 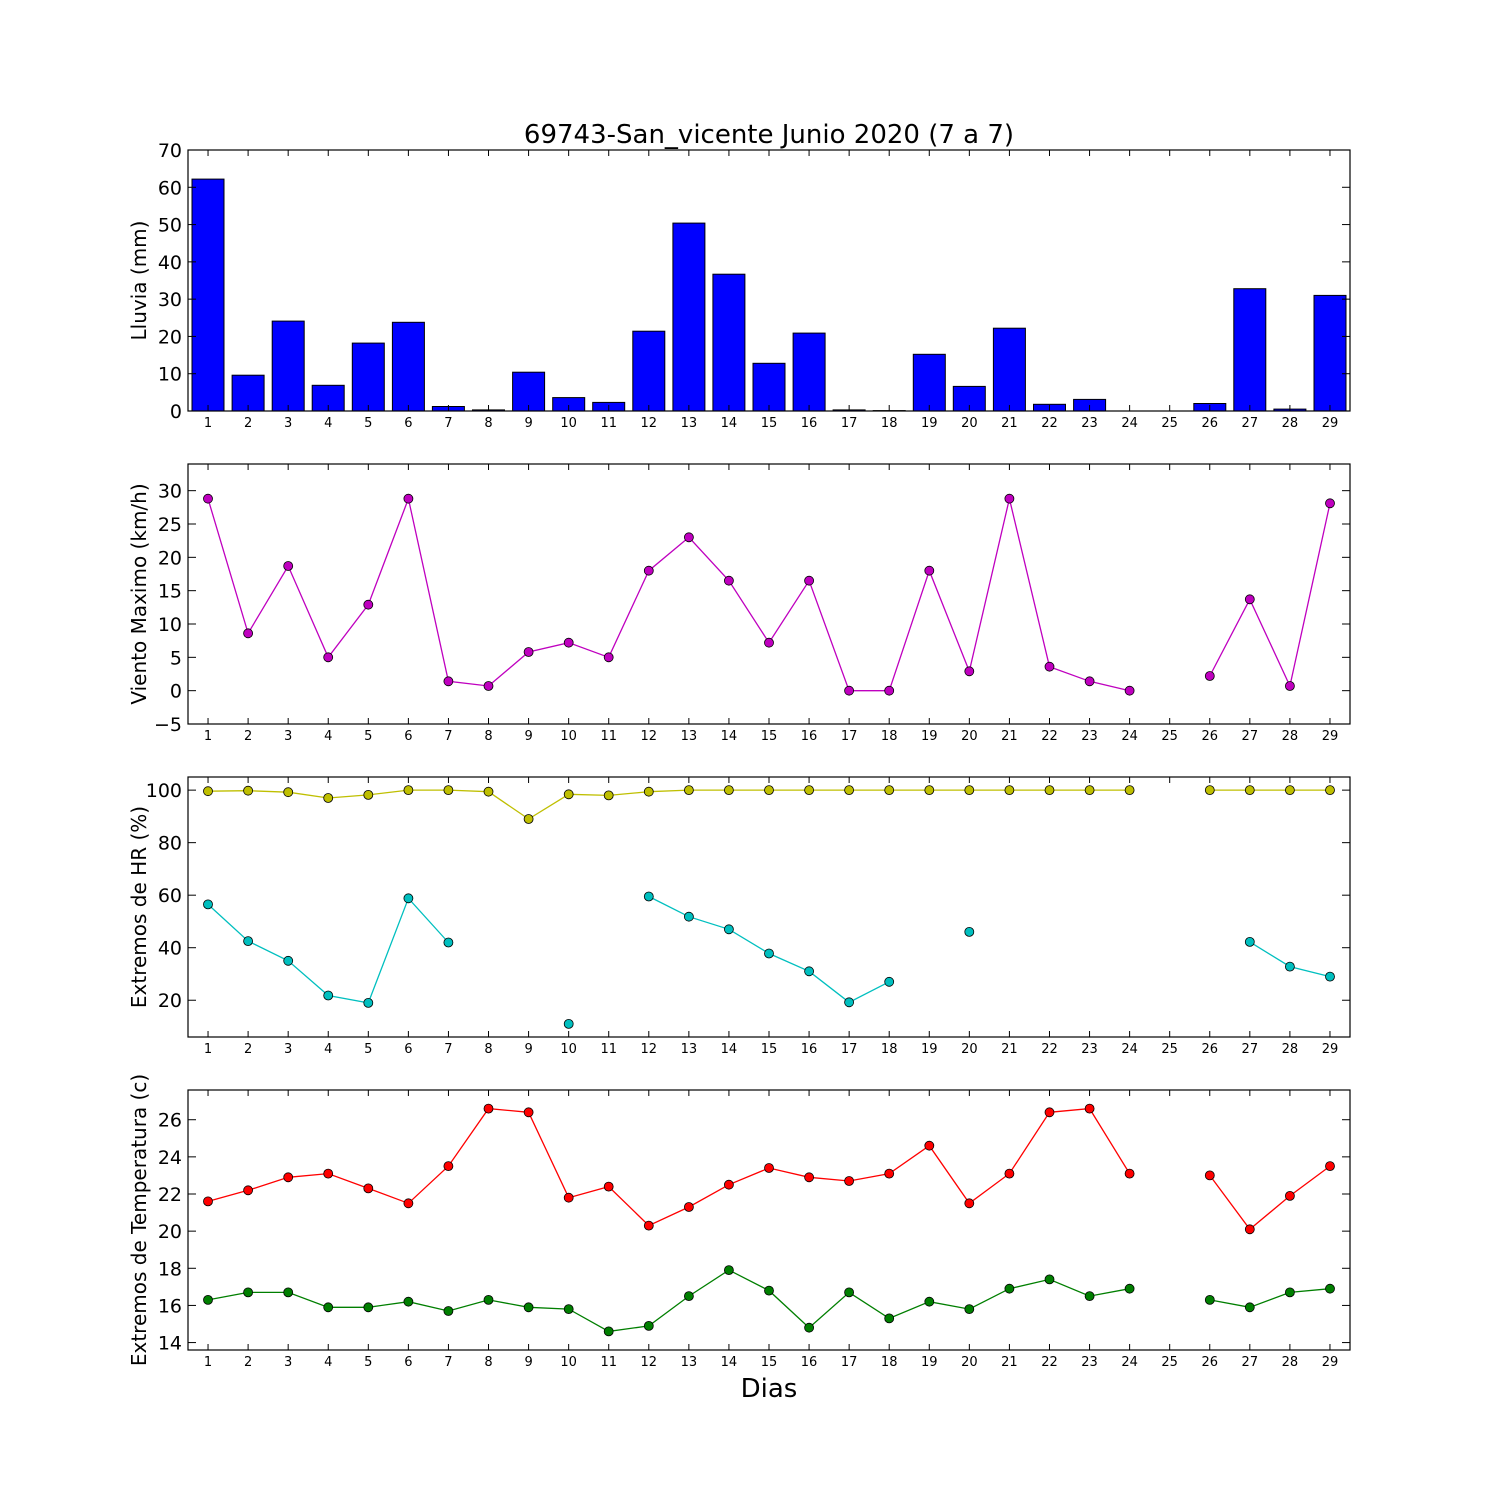 What do you see at coordinates (170, 263) in the screenshot?
I see `y-tick-label: 40` at bounding box center [170, 263].